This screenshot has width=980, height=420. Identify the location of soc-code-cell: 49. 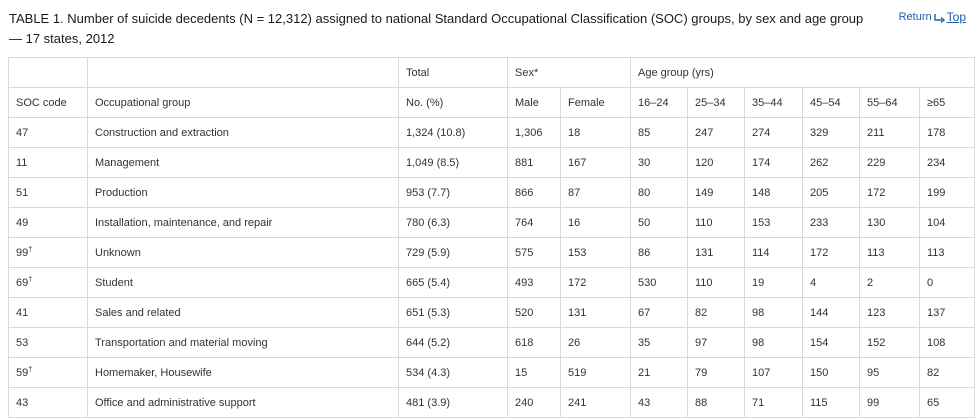
(48, 222).